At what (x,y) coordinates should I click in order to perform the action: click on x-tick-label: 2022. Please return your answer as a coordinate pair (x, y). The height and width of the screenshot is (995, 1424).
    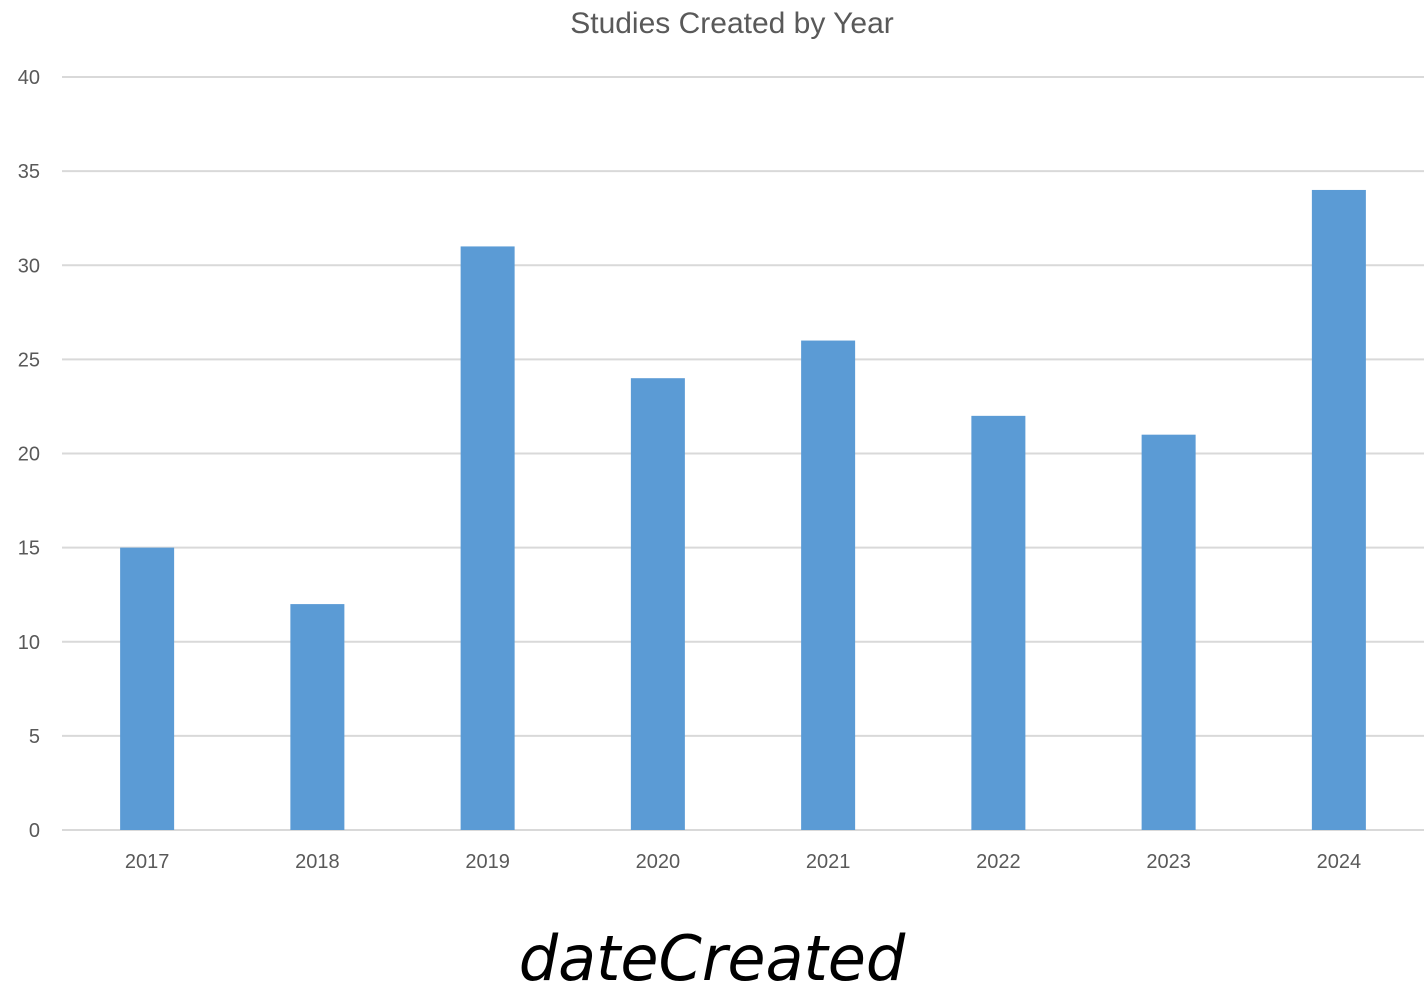
    Looking at the image, I should click on (998, 862).